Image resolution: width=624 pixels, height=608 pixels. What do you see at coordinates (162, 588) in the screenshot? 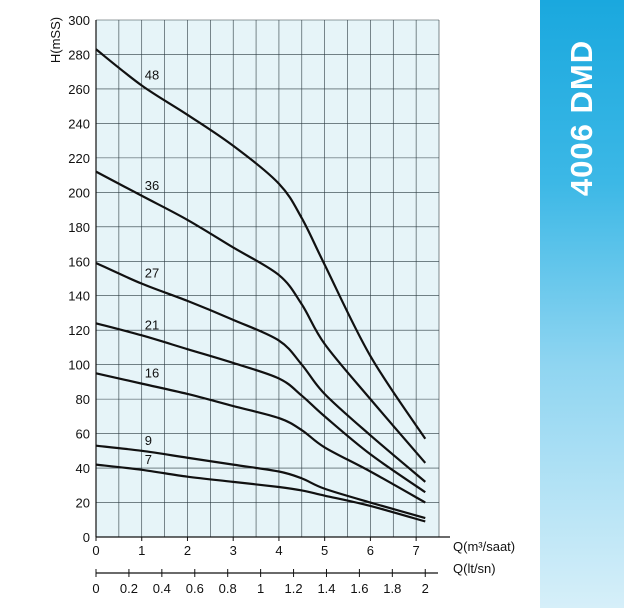
I see `x2-tick-label: 0.4` at bounding box center [162, 588].